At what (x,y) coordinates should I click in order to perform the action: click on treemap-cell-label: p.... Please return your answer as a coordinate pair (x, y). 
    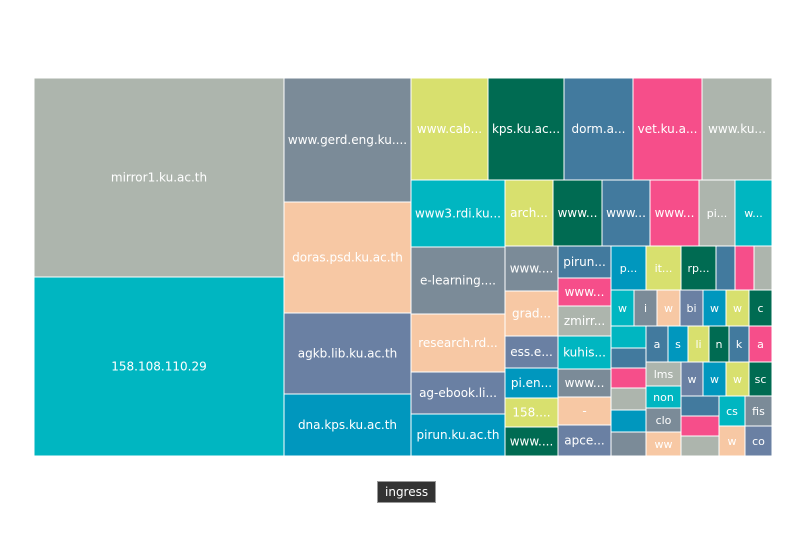
    Looking at the image, I should click on (628, 268).